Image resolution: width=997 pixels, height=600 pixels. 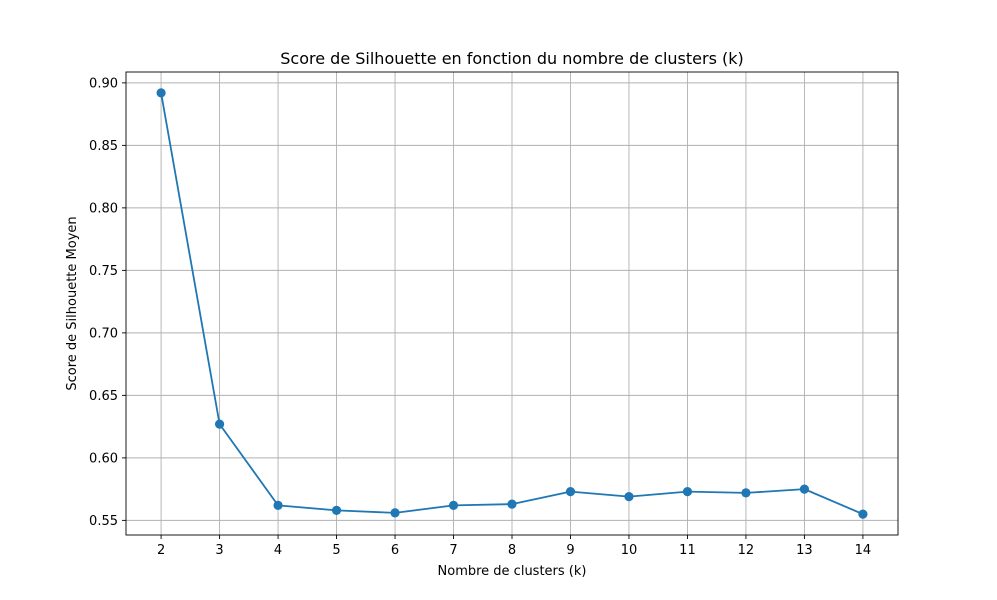 What do you see at coordinates (103, 83) in the screenshot?
I see `y-tick-label: 0.90` at bounding box center [103, 83].